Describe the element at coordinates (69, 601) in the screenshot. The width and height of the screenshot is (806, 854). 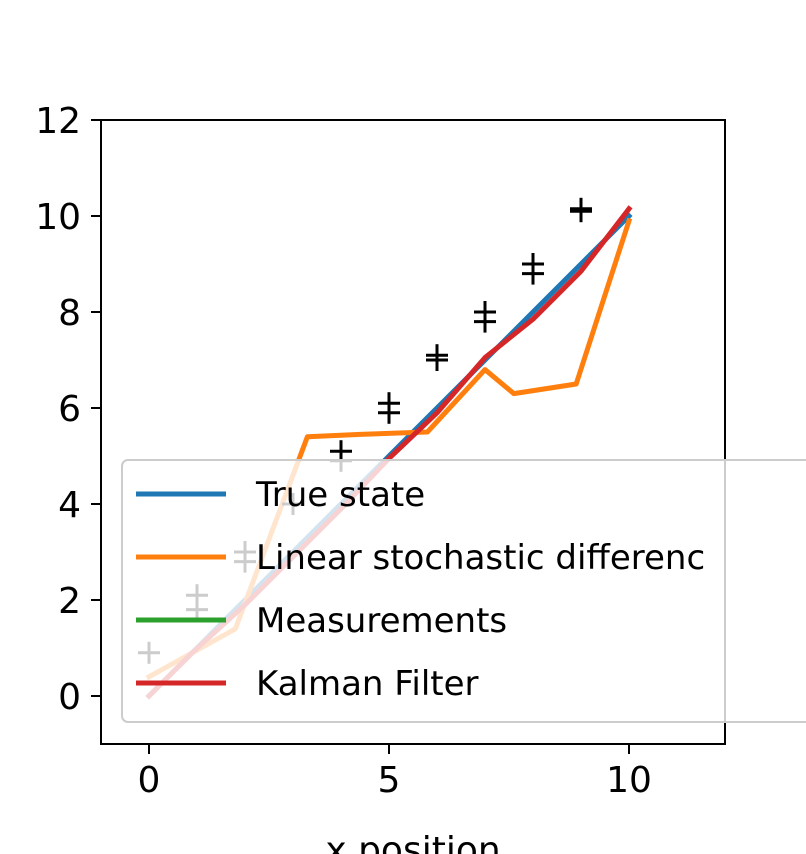
I see `y-tick-label: 2` at that location.